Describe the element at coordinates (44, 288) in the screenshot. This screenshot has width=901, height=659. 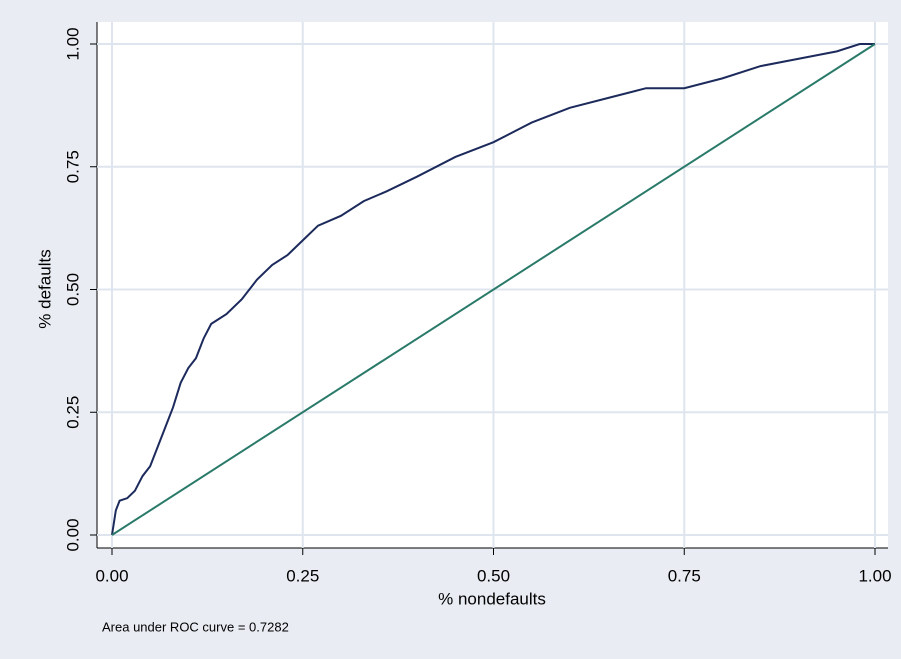
I see `y-axis-label: % defaults` at that location.